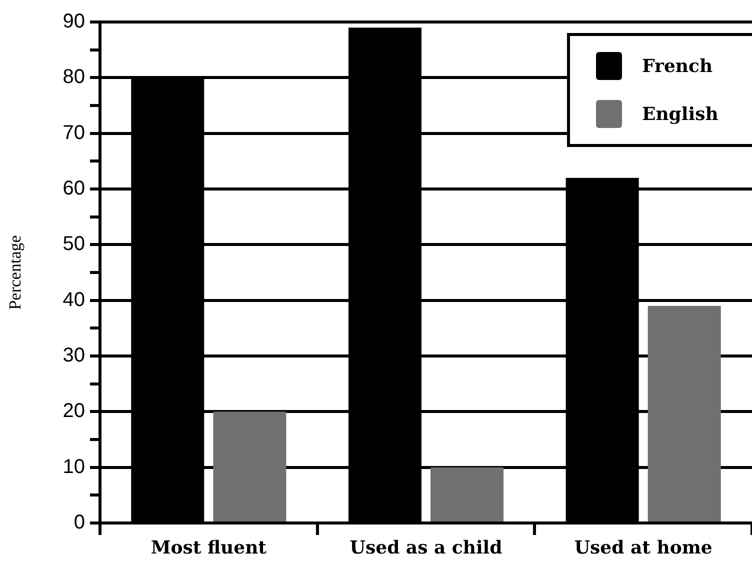  What do you see at coordinates (643, 547) in the screenshot?
I see `x-tick-label: Used at home` at bounding box center [643, 547].